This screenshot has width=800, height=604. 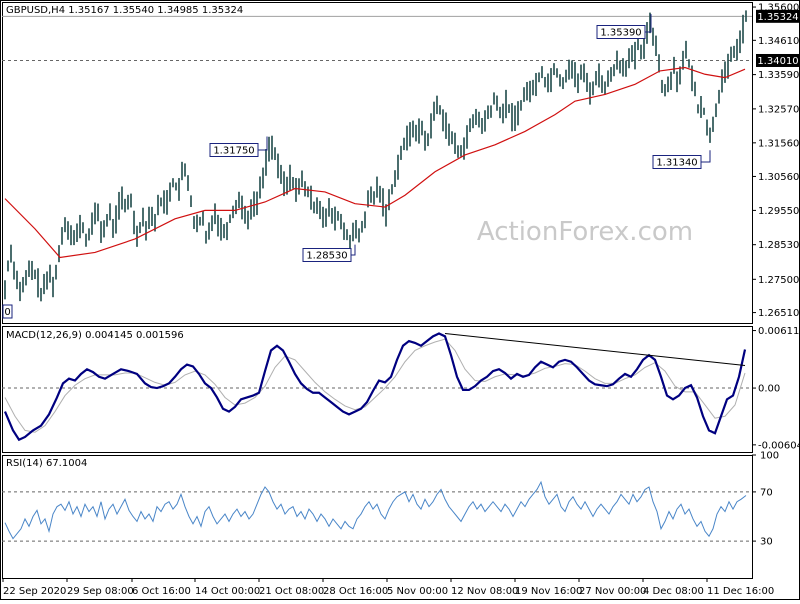 I want to click on rsi-chart-title: RSI(14) 67.1004, so click(x=46, y=463).